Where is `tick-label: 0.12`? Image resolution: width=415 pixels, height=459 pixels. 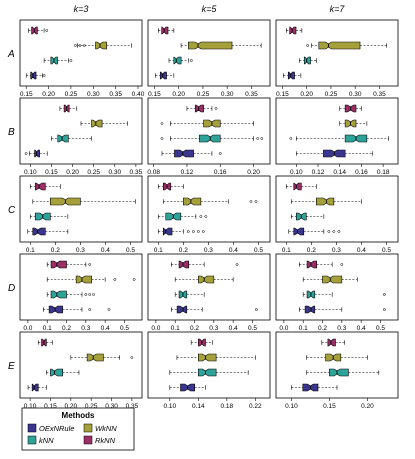 tick-label: 0.12 is located at coordinates (318, 172).